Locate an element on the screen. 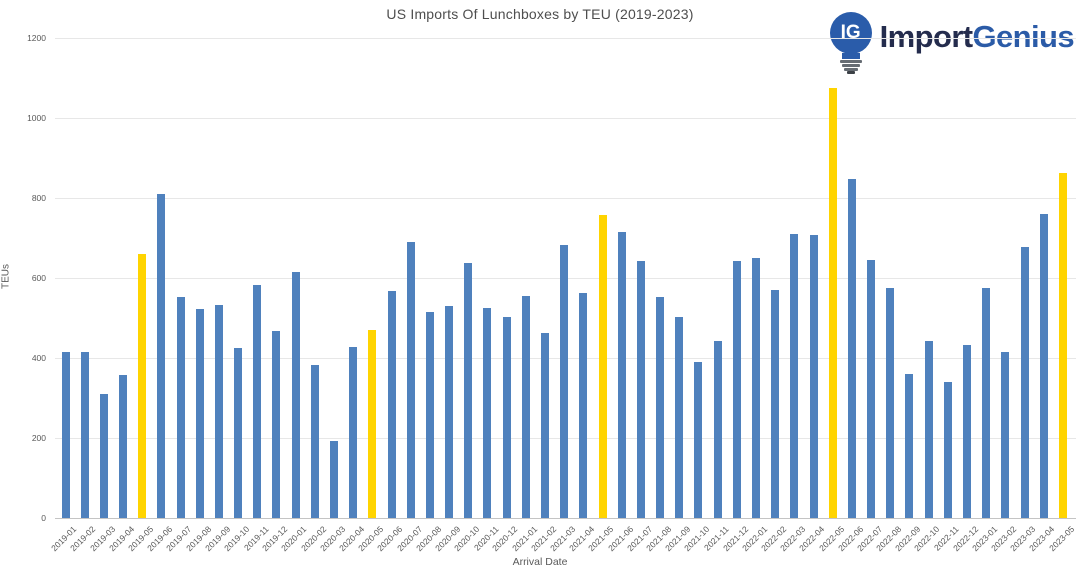  y-tick-label: 0 is located at coordinates (43, 518).